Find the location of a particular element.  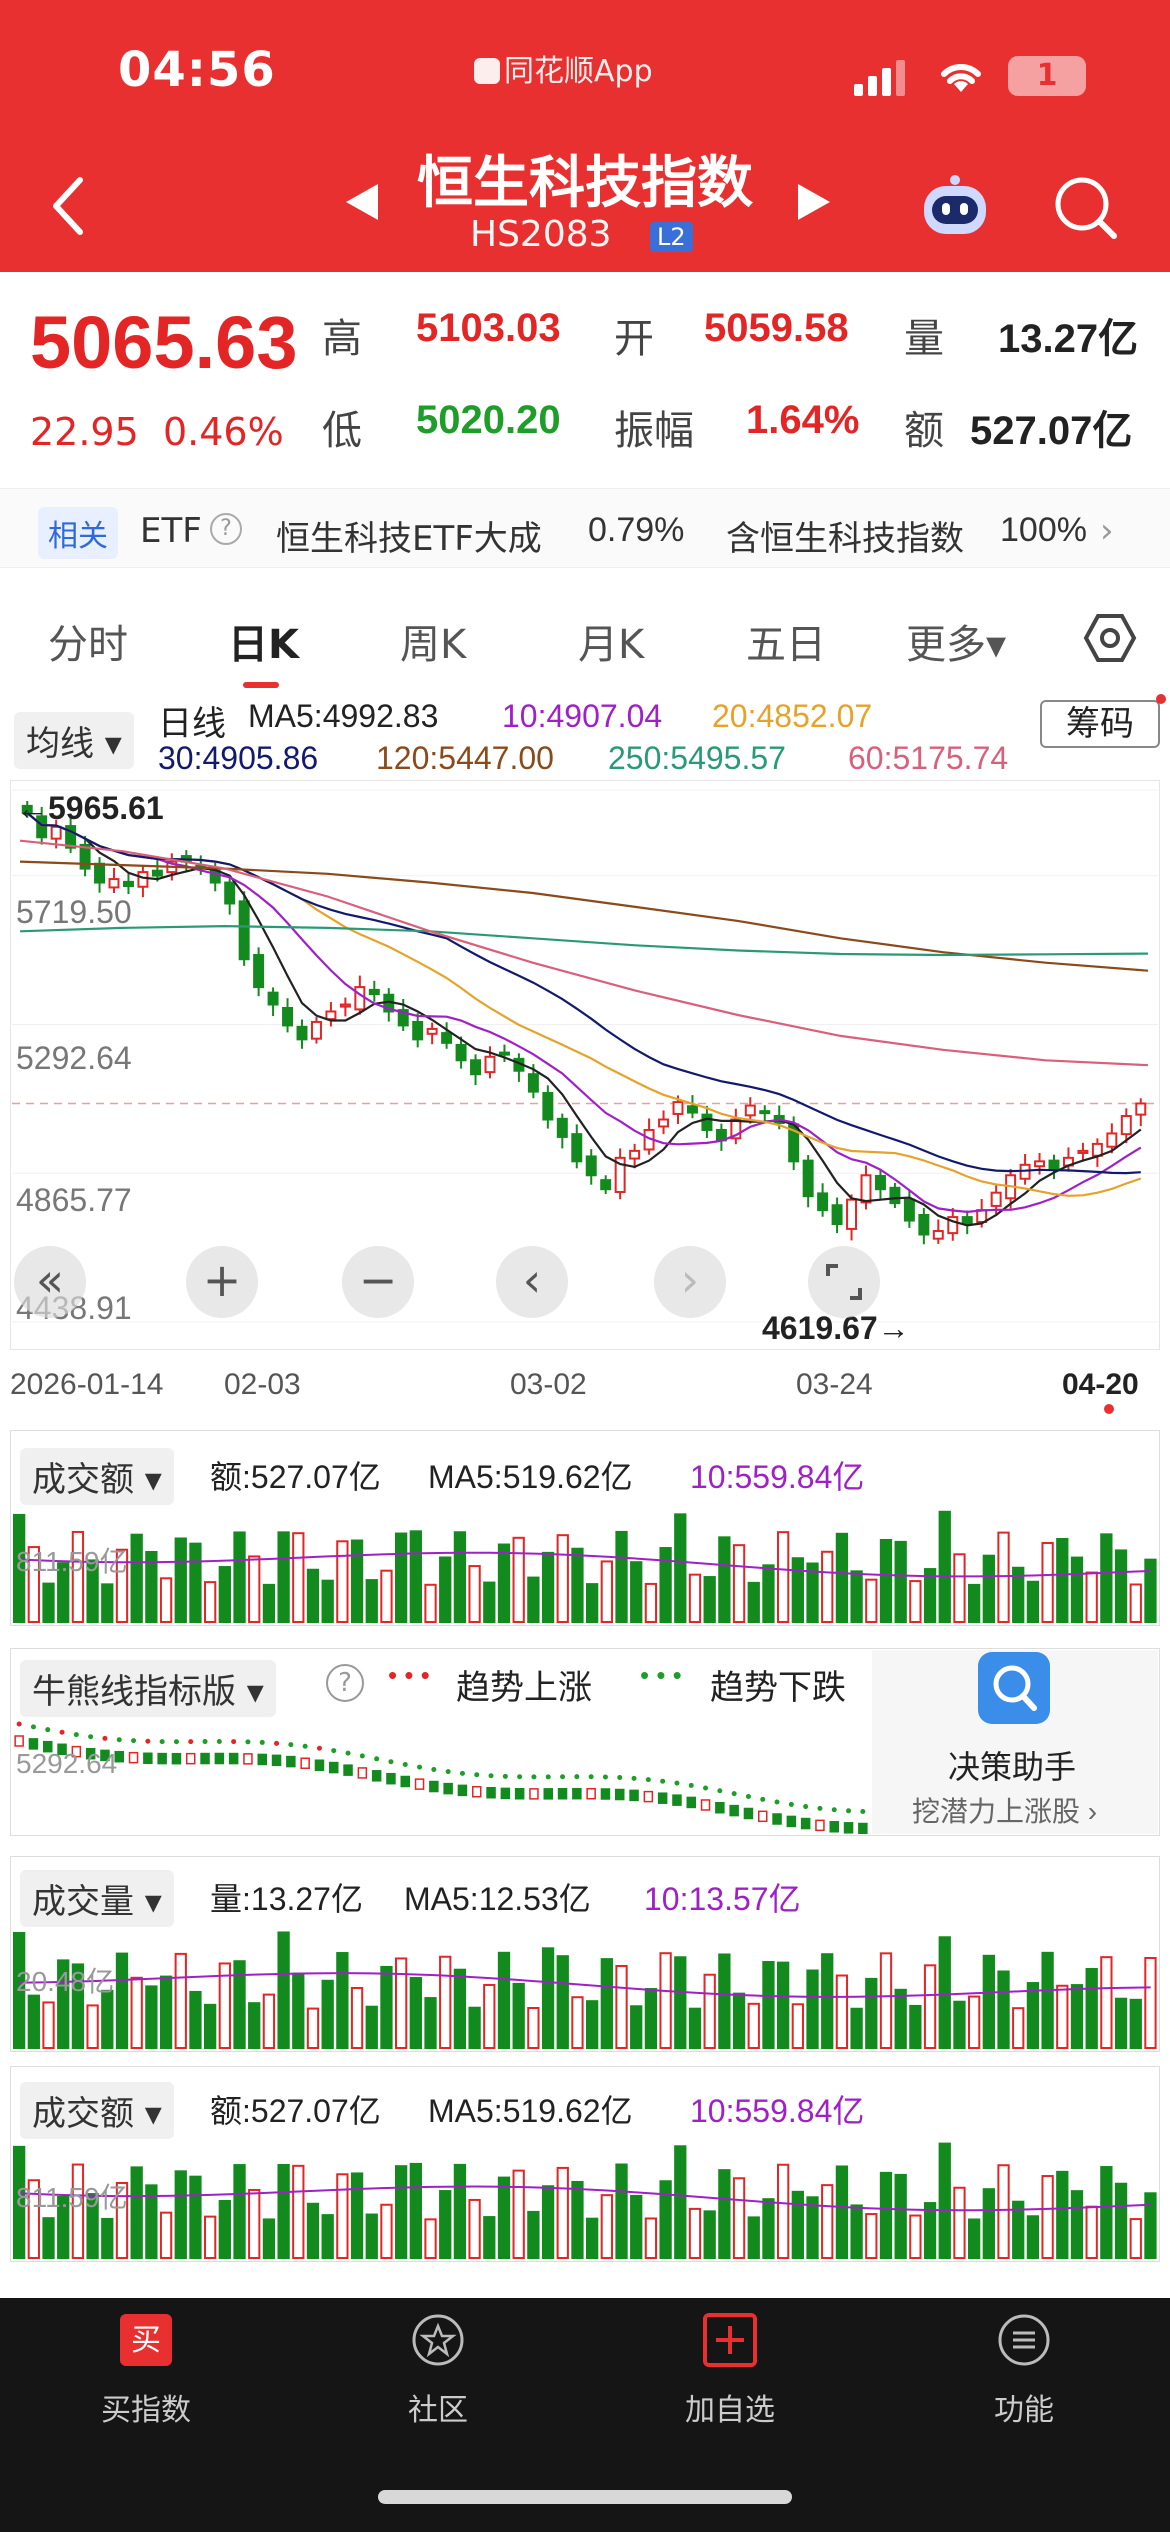

amount-dropdown: 成交额 ▾ is located at coordinates (97, 1476).